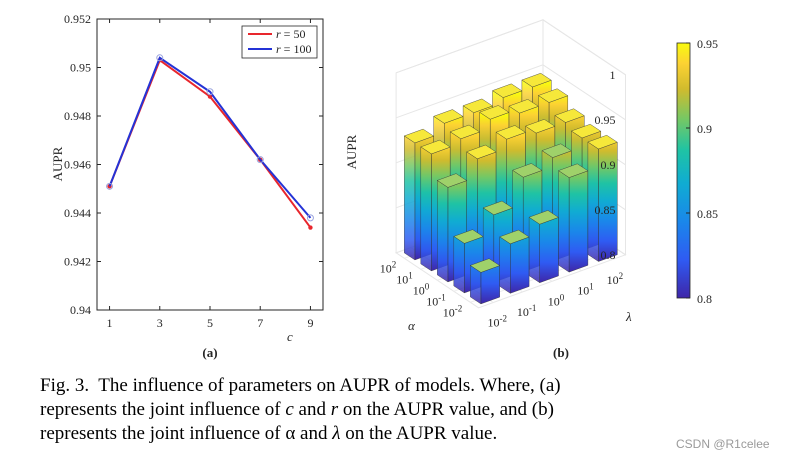 This screenshot has width=787, height=460. I want to click on panel-a-label: (a), so click(209, 352).